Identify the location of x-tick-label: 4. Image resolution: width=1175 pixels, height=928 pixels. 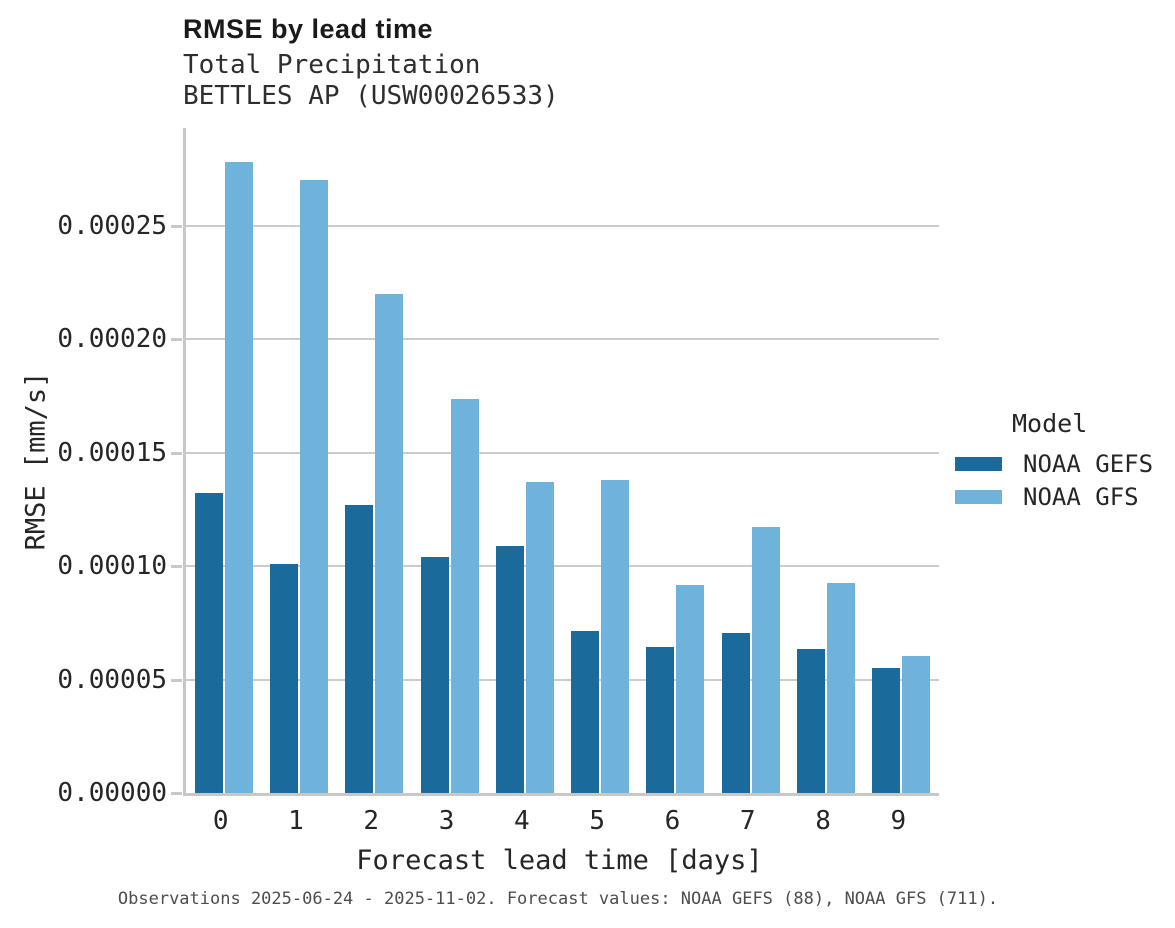
(522, 821).